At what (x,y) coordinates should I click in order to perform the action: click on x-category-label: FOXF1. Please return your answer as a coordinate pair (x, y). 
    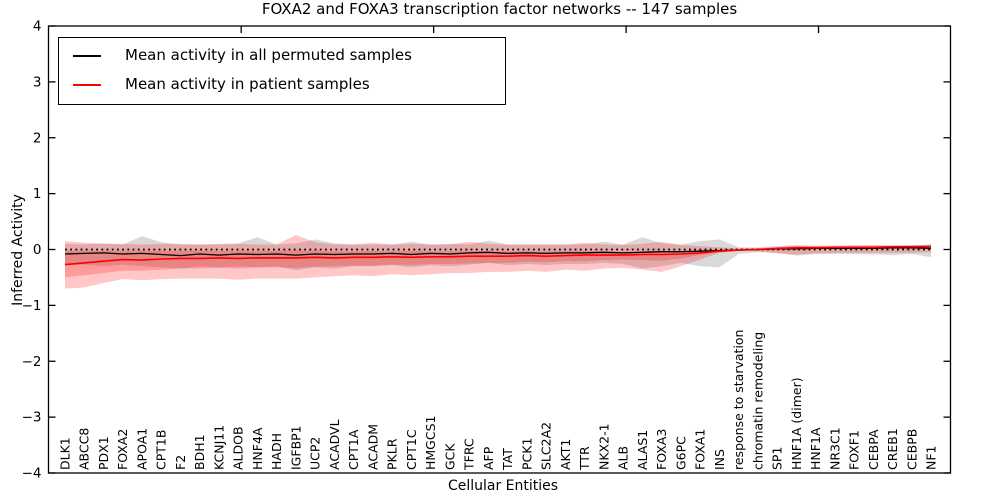
    Looking at the image, I should click on (854, 450).